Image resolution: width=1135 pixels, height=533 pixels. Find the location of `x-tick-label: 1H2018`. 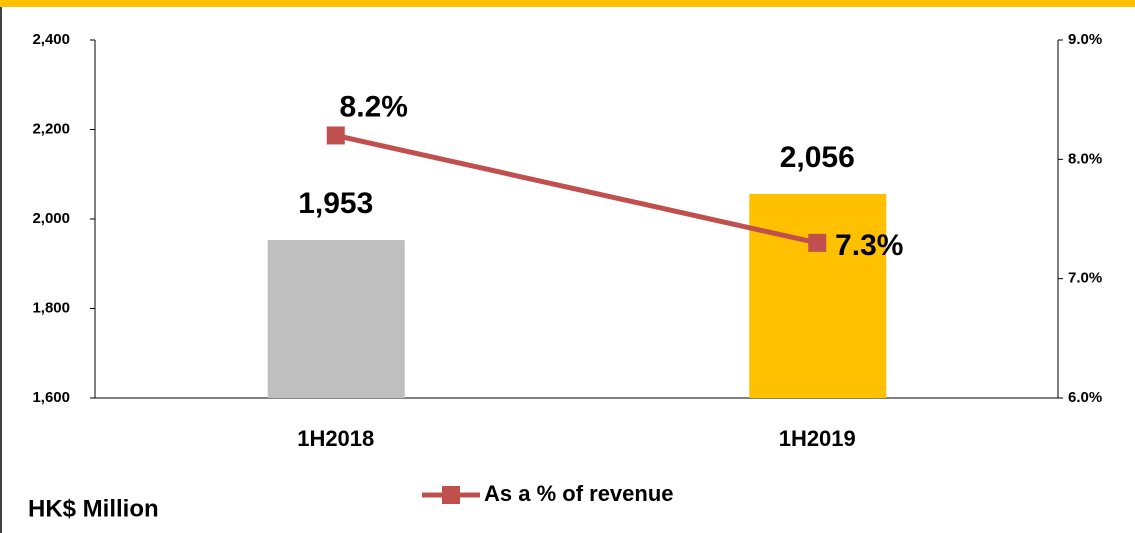

x-tick-label: 1H2018 is located at coordinates (335, 438).